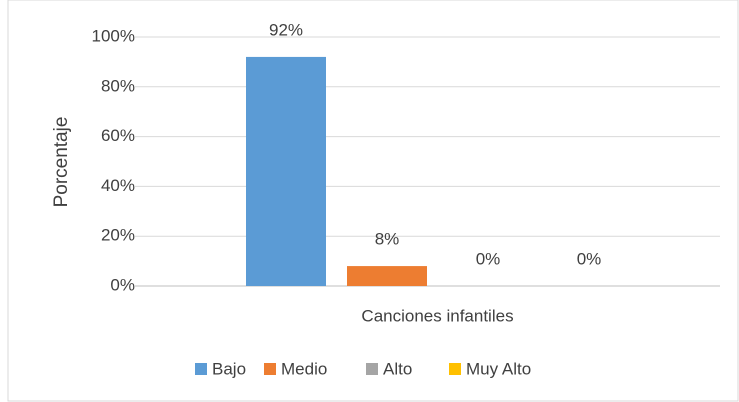  What do you see at coordinates (61, 162) in the screenshot?
I see `y-axis-title: Porcentaje` at bounding box center [61, 162].